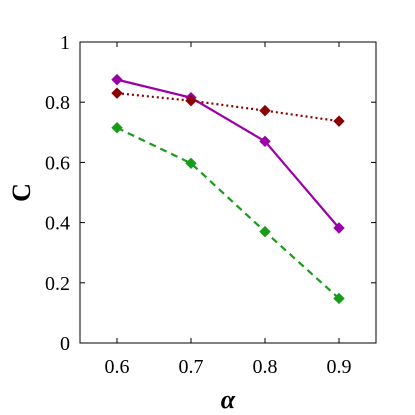 Image resolution: width=415 pixels, height=415 pixels. Describe the element at coordinates (191, 367) in the screenshot. I see `x-tick-label: 0.7` at that location.